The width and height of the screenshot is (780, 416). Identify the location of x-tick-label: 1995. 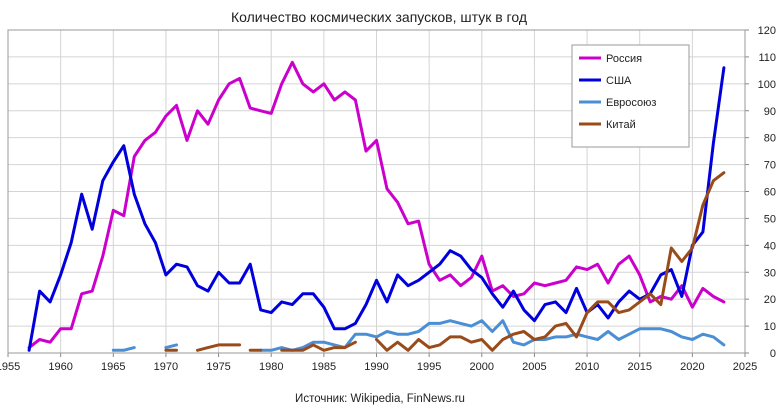
(429, 367).